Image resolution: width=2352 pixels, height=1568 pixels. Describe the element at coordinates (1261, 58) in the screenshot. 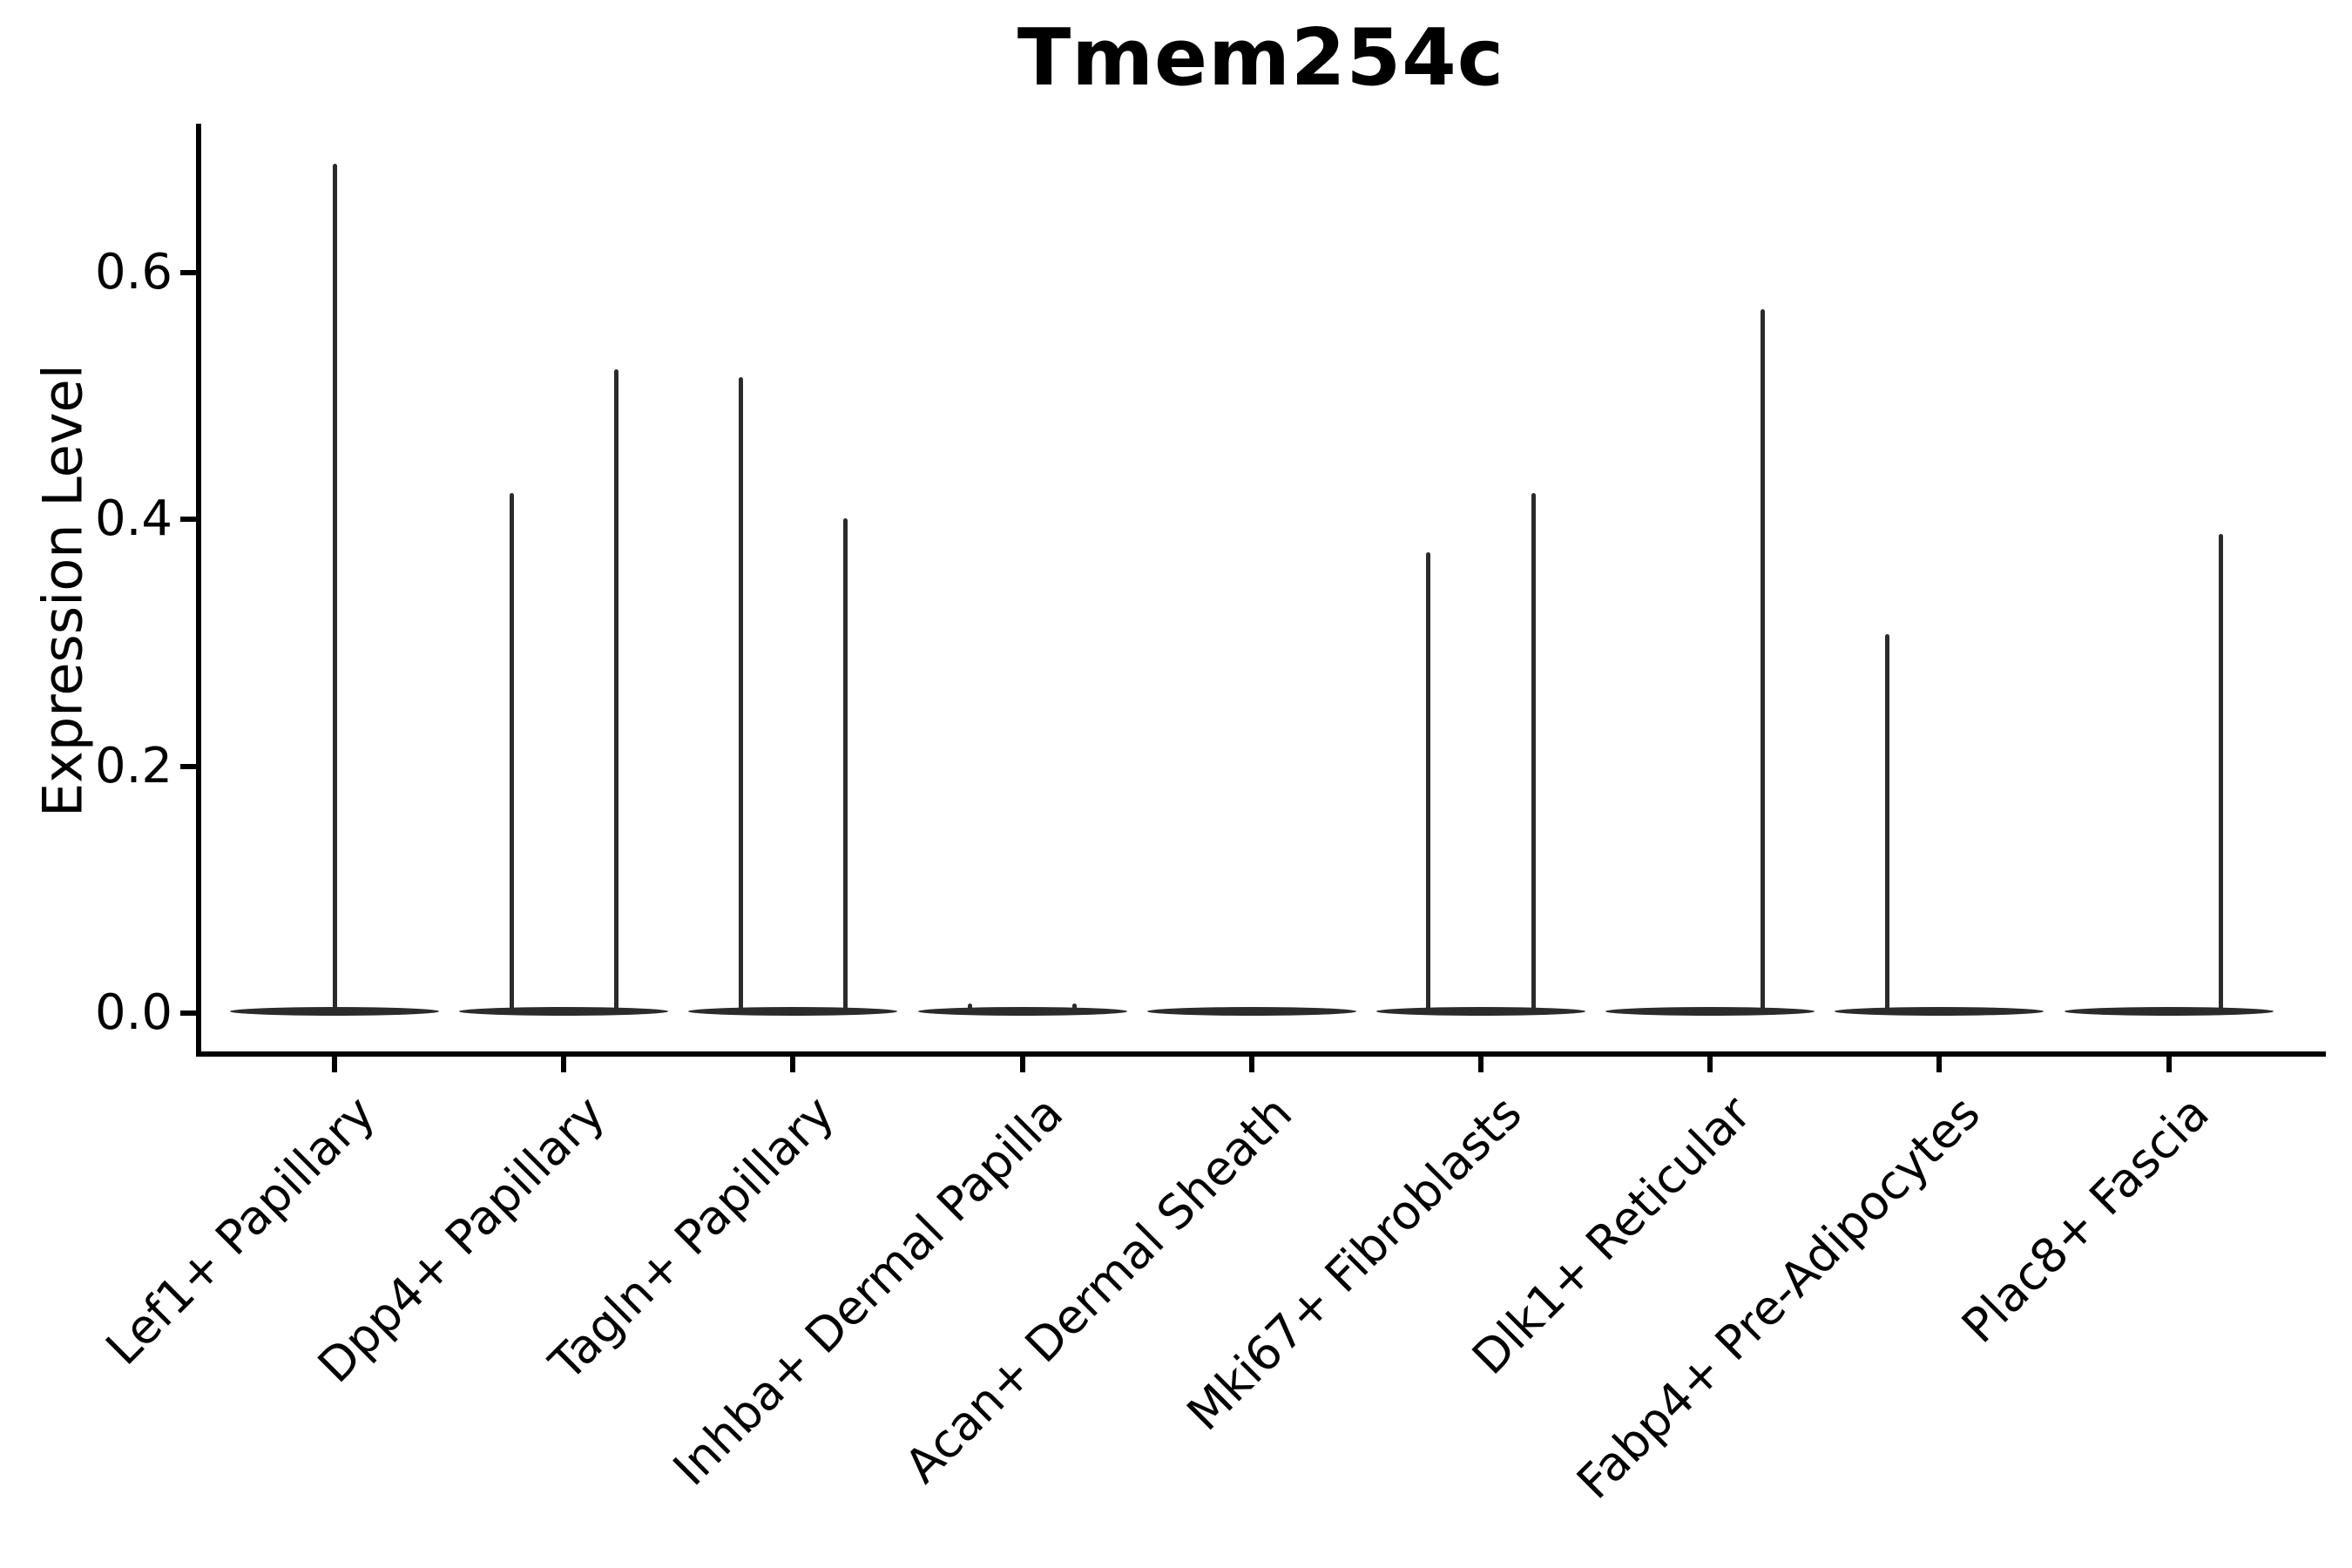

I see `chart-title: Tmem254c` at that location.